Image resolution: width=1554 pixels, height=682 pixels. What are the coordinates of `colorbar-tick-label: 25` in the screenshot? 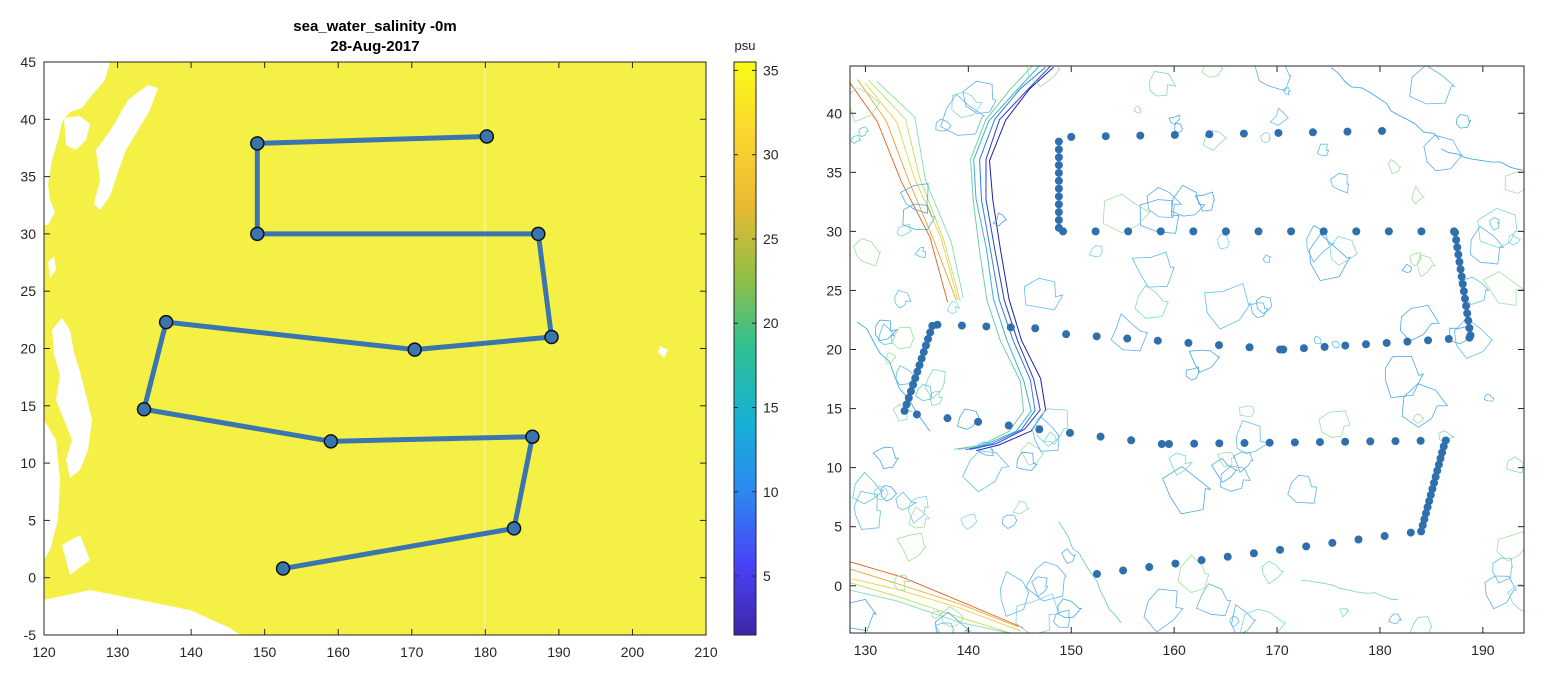 It's located at (771, 239).